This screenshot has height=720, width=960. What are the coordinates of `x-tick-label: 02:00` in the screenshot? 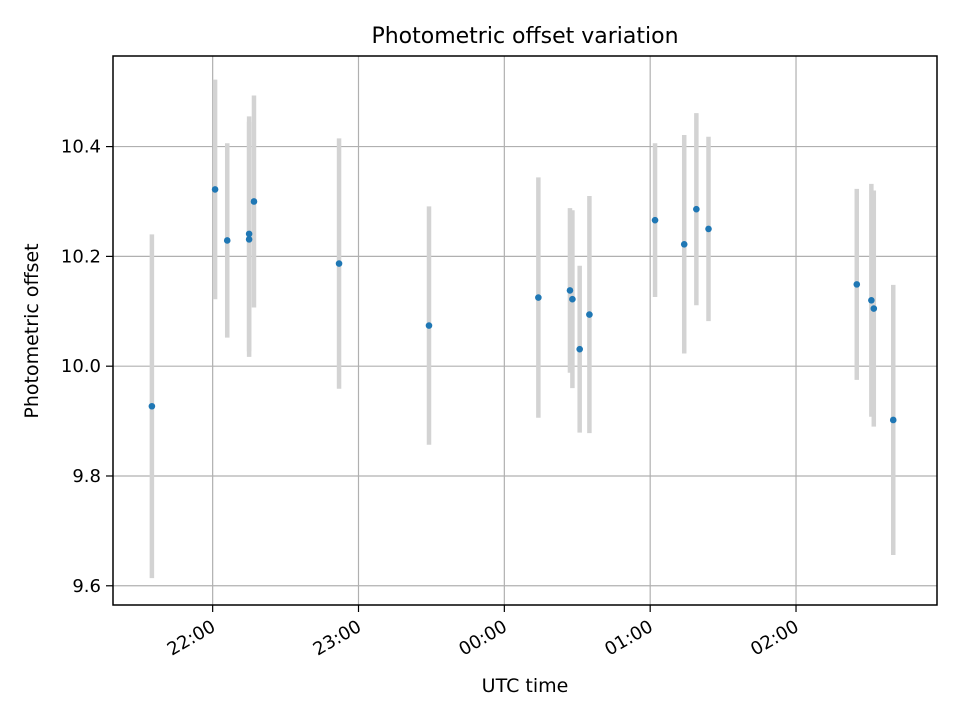 It's located at (774, 638).